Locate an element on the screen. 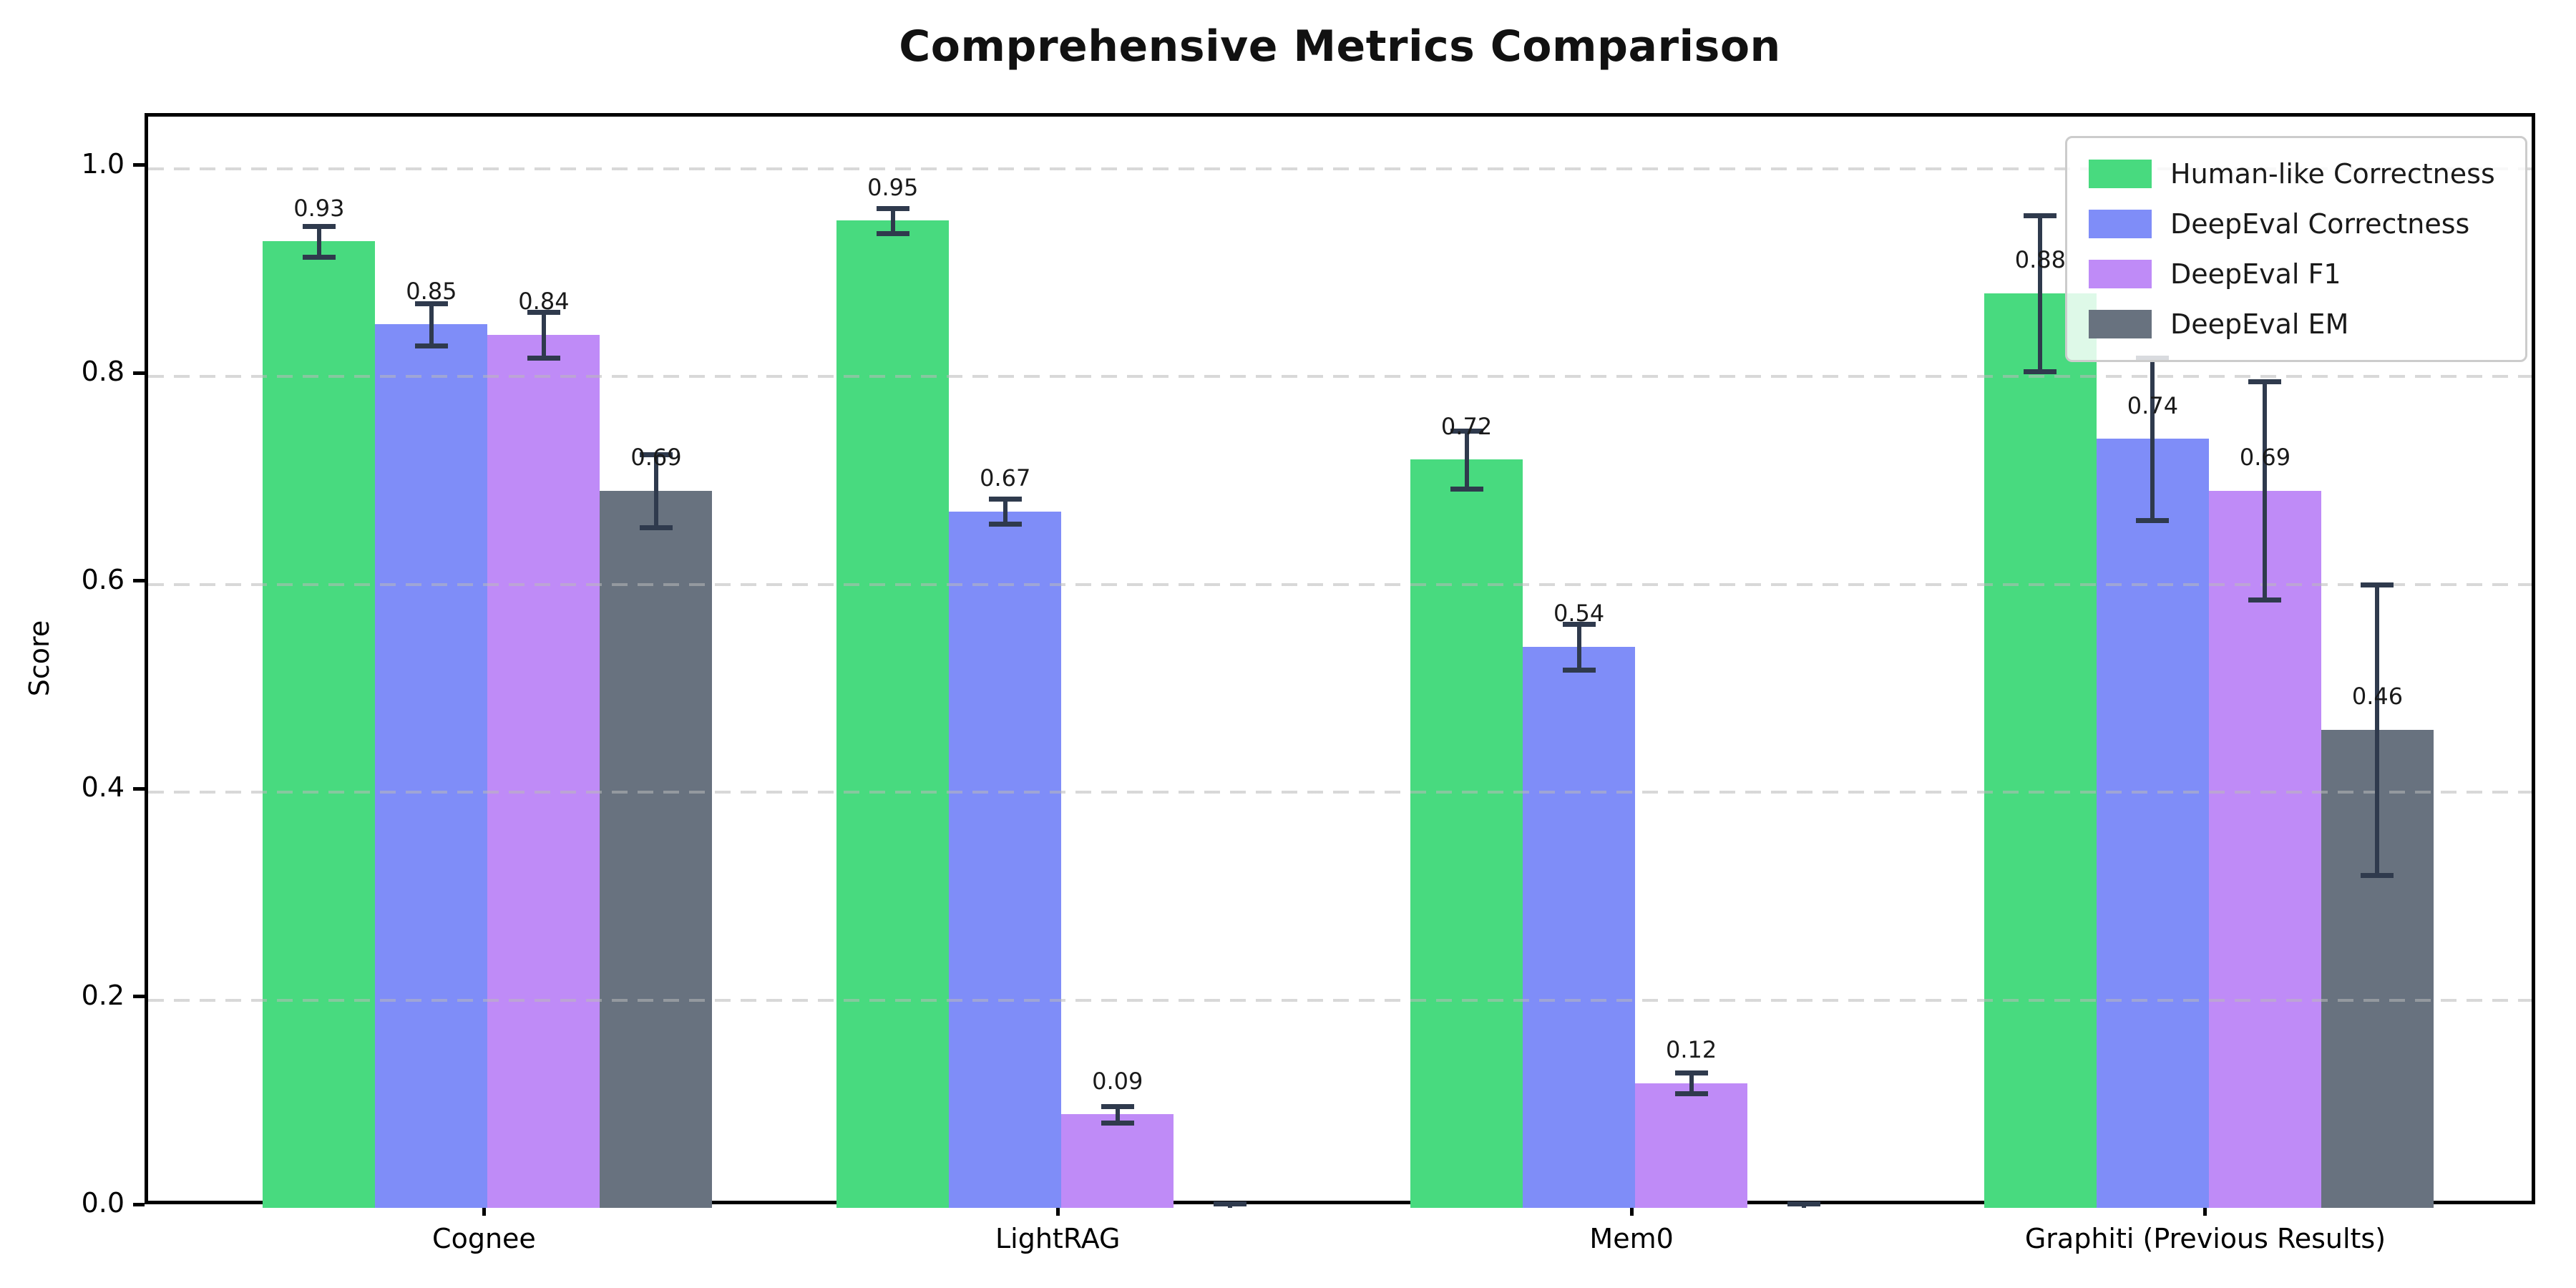 The width and height of the screenshot is (2576, 1288). bar-value-label: 0.74 is located at coordinates (2153, 405).